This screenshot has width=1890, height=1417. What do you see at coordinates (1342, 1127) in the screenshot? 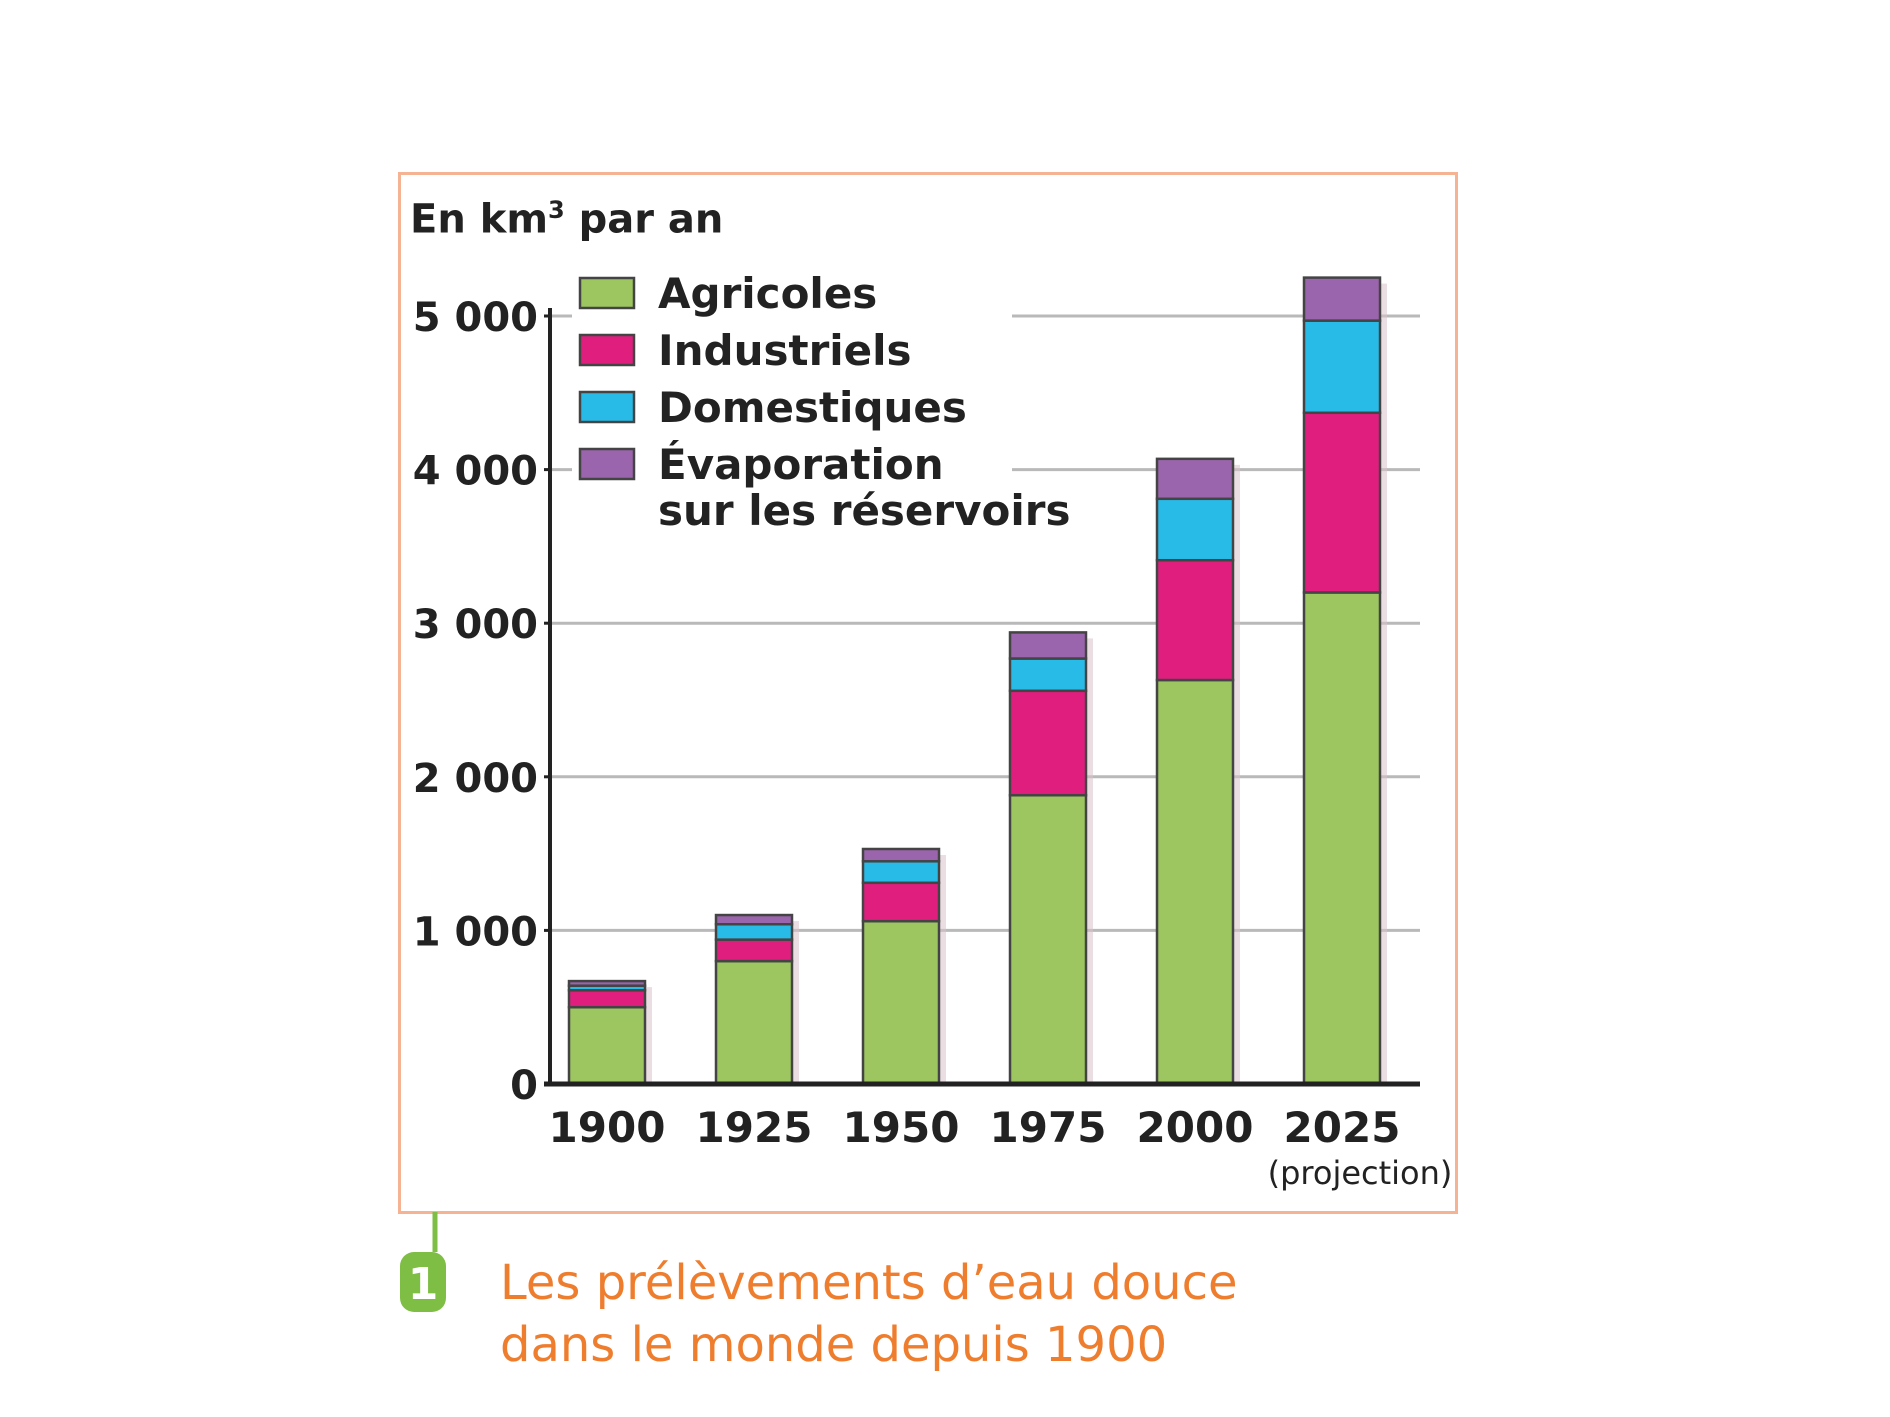
I see `x-tick-label: 2025` at bounding box center [1342, 1127].